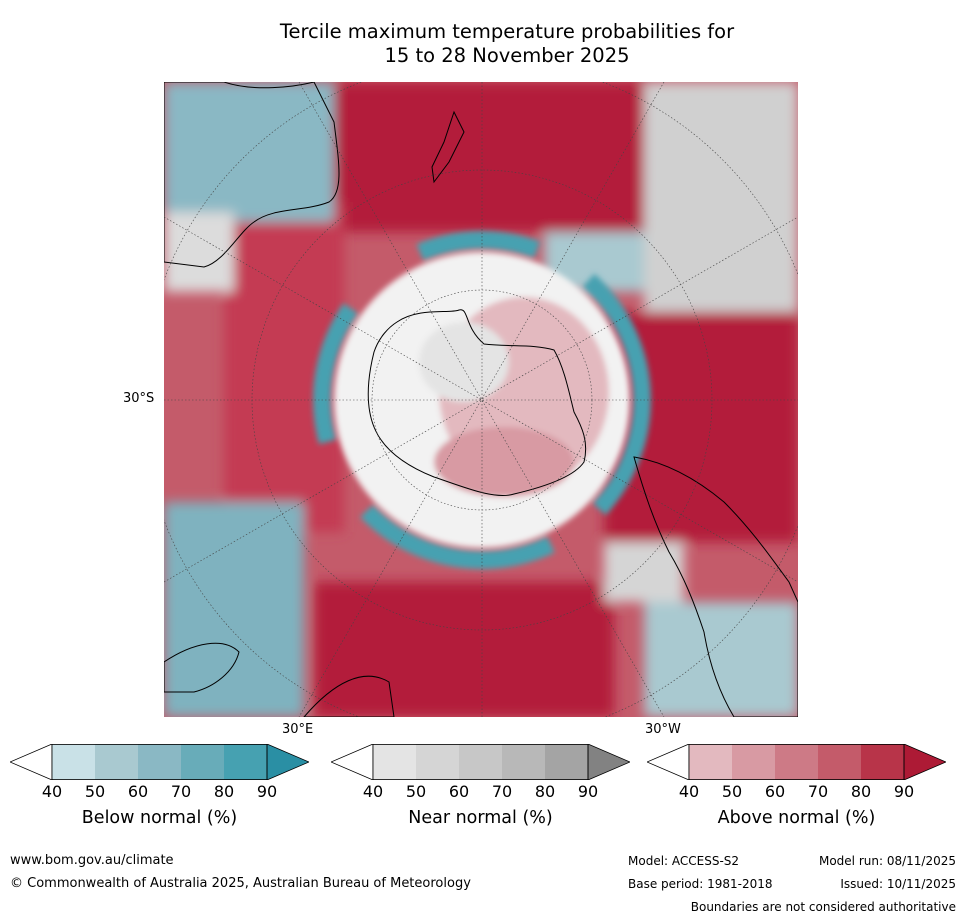 The image size is (965, 919). I want to click on model-label: Model: ACCESS-S2, so click(684, 861).